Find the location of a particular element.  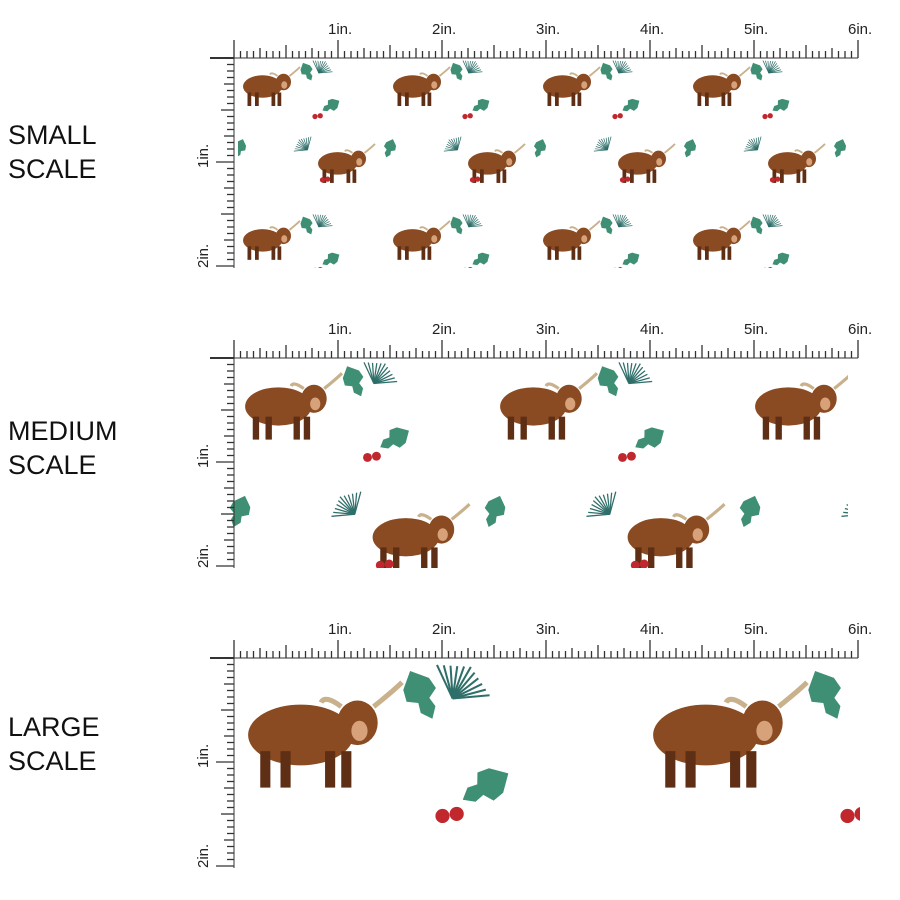

label-line: MEDIUM is located at coordinates (63, 431).